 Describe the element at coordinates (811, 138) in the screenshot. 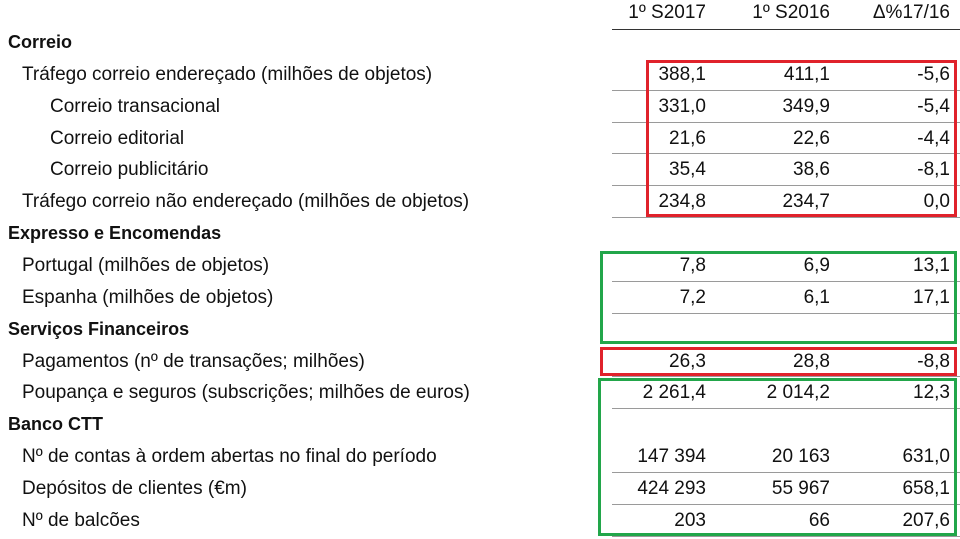

I see `value-1s2016: 22,6` at that location.